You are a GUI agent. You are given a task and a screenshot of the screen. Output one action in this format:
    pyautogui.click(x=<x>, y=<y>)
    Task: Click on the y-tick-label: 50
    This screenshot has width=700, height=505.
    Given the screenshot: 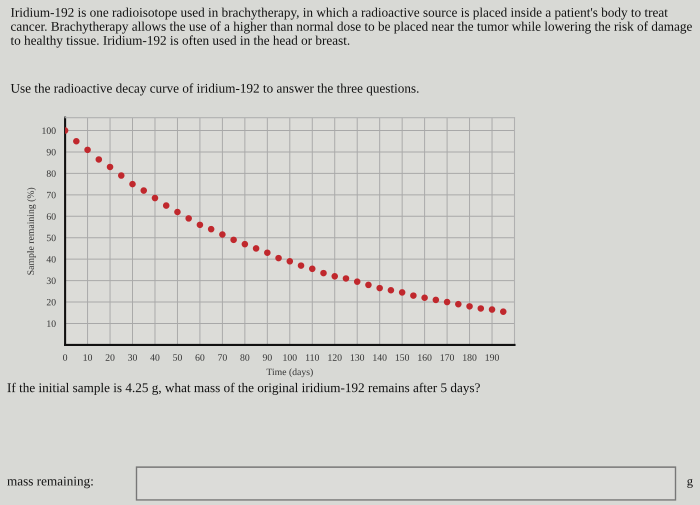 What is the action you would take?
    pyautogui.click(x=51, y=238)
    